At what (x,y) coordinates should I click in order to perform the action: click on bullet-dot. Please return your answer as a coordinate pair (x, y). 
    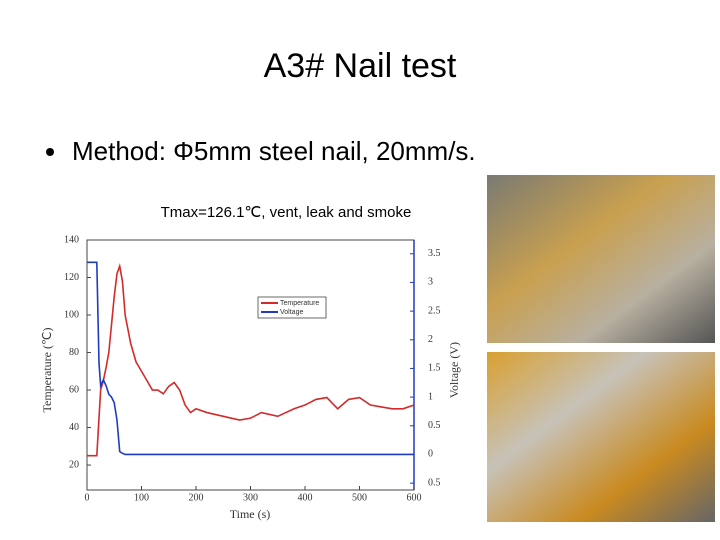
    Looking at the image, I should click on (50, 152).